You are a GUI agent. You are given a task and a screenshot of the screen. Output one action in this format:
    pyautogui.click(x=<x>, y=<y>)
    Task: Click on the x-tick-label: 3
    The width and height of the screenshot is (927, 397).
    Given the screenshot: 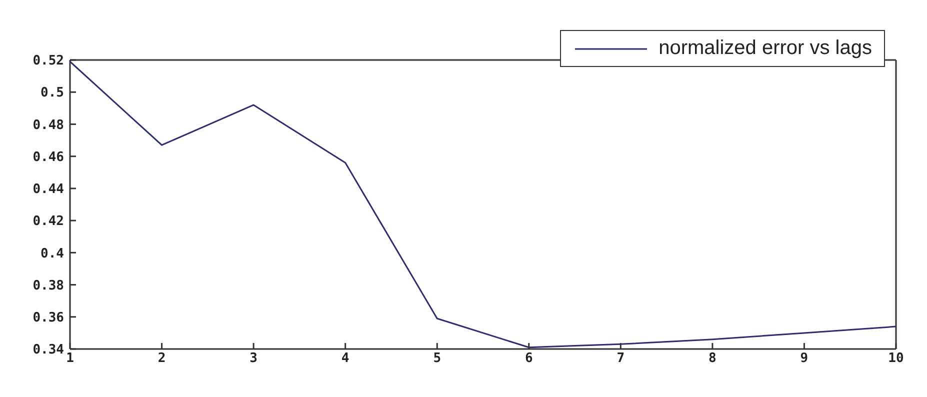 What is the action you would take?
    pyautogui.click(x=254, y=358)
    